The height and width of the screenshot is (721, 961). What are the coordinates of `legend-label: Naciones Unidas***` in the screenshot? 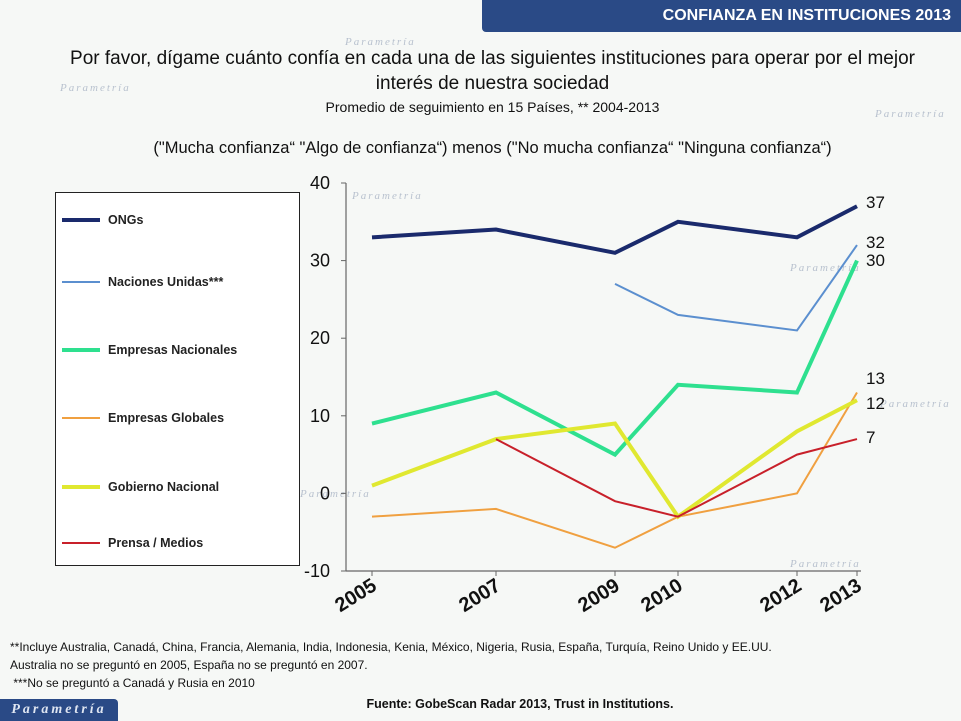 It's located at (166, 282).